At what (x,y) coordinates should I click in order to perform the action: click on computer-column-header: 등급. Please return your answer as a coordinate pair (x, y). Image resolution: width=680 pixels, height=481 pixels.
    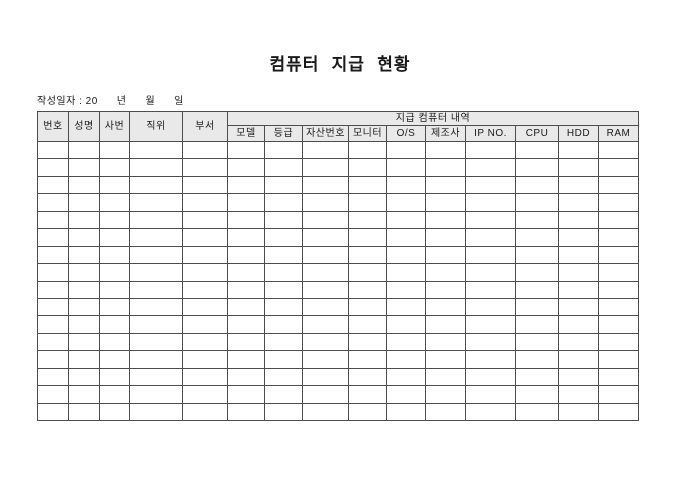
    Looking at the image, I should click on (283, 133).